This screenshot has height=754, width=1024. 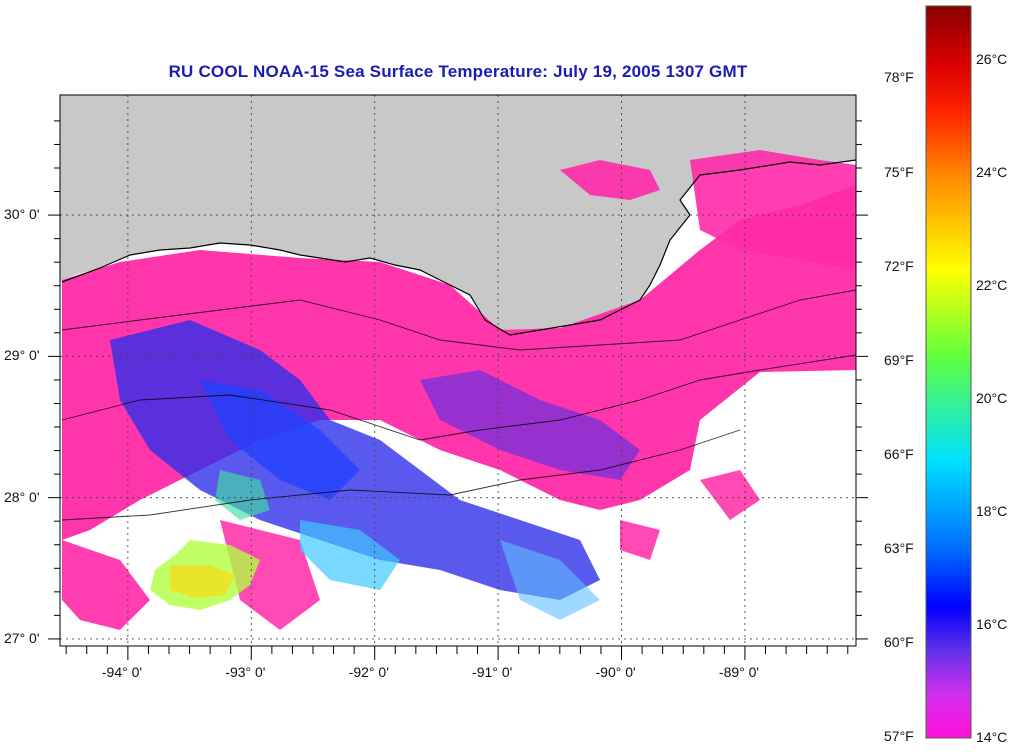 What do you see at coordinates (992, 172) in the screenshot?
I see `colorbar-c-label: 24°C` at bounding box center [992, 172].